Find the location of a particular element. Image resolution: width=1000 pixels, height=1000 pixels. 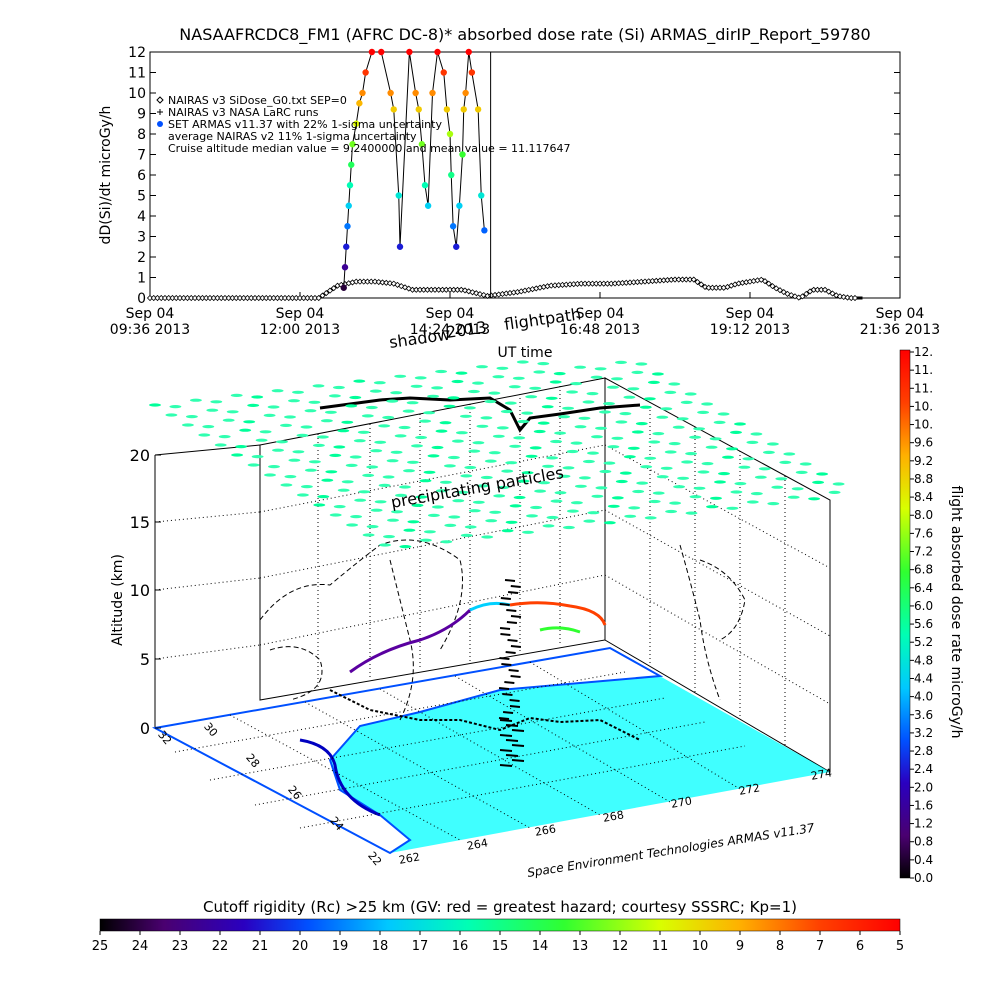

longitude-tick-label: 274 is located at coordinates (821, 774).